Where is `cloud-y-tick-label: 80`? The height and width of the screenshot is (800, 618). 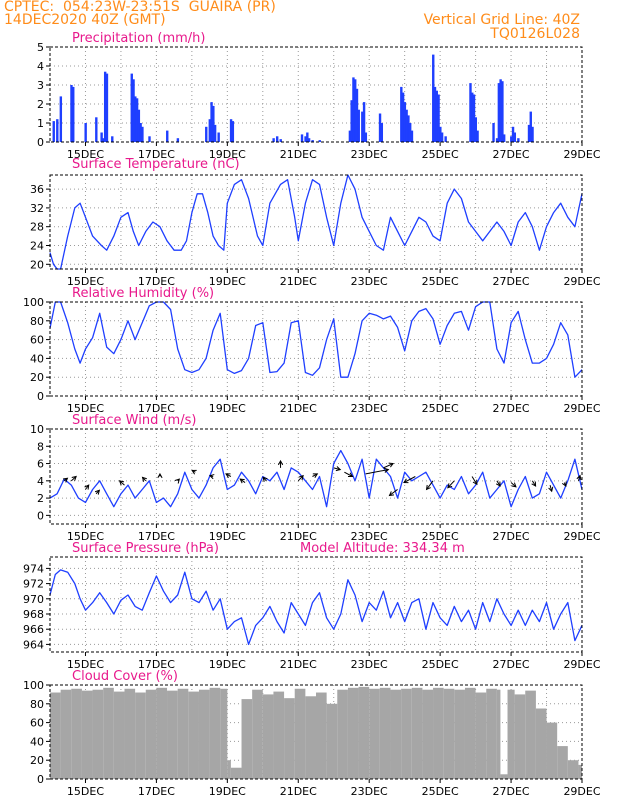
cloud-y-tick-label: 80 is located at coordinates (37, 704).